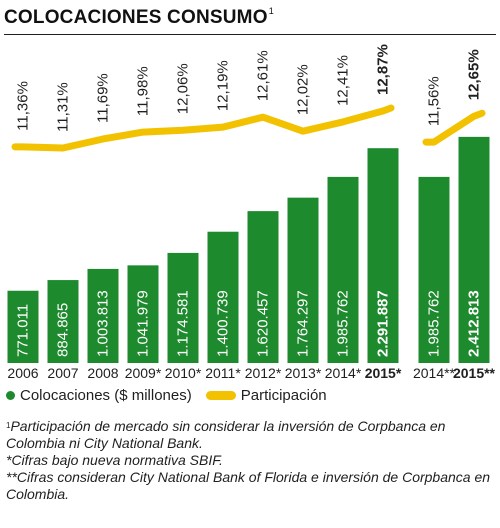 The height and width of the screenshot is (528, 500). I want to click on participation-label-1-0: 11,56%, so click(434, 101).